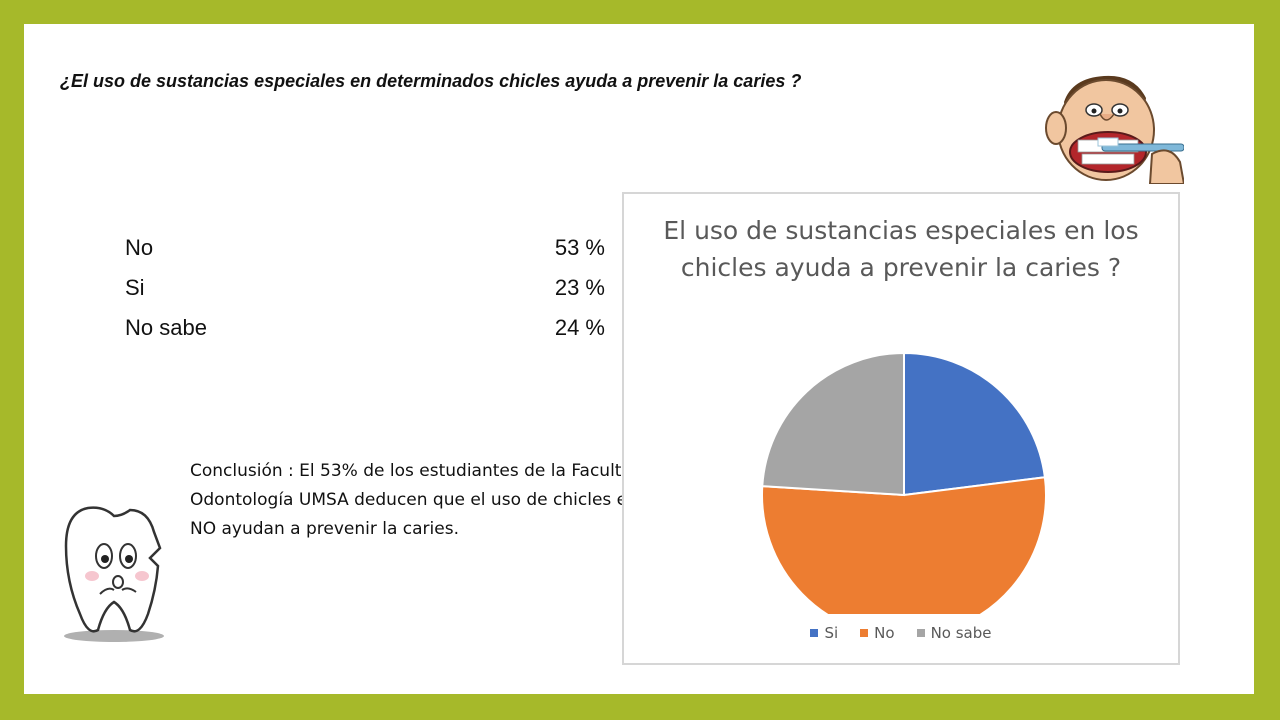  I want to click on chart-legend: Si No No sabe, so click(901, 633).